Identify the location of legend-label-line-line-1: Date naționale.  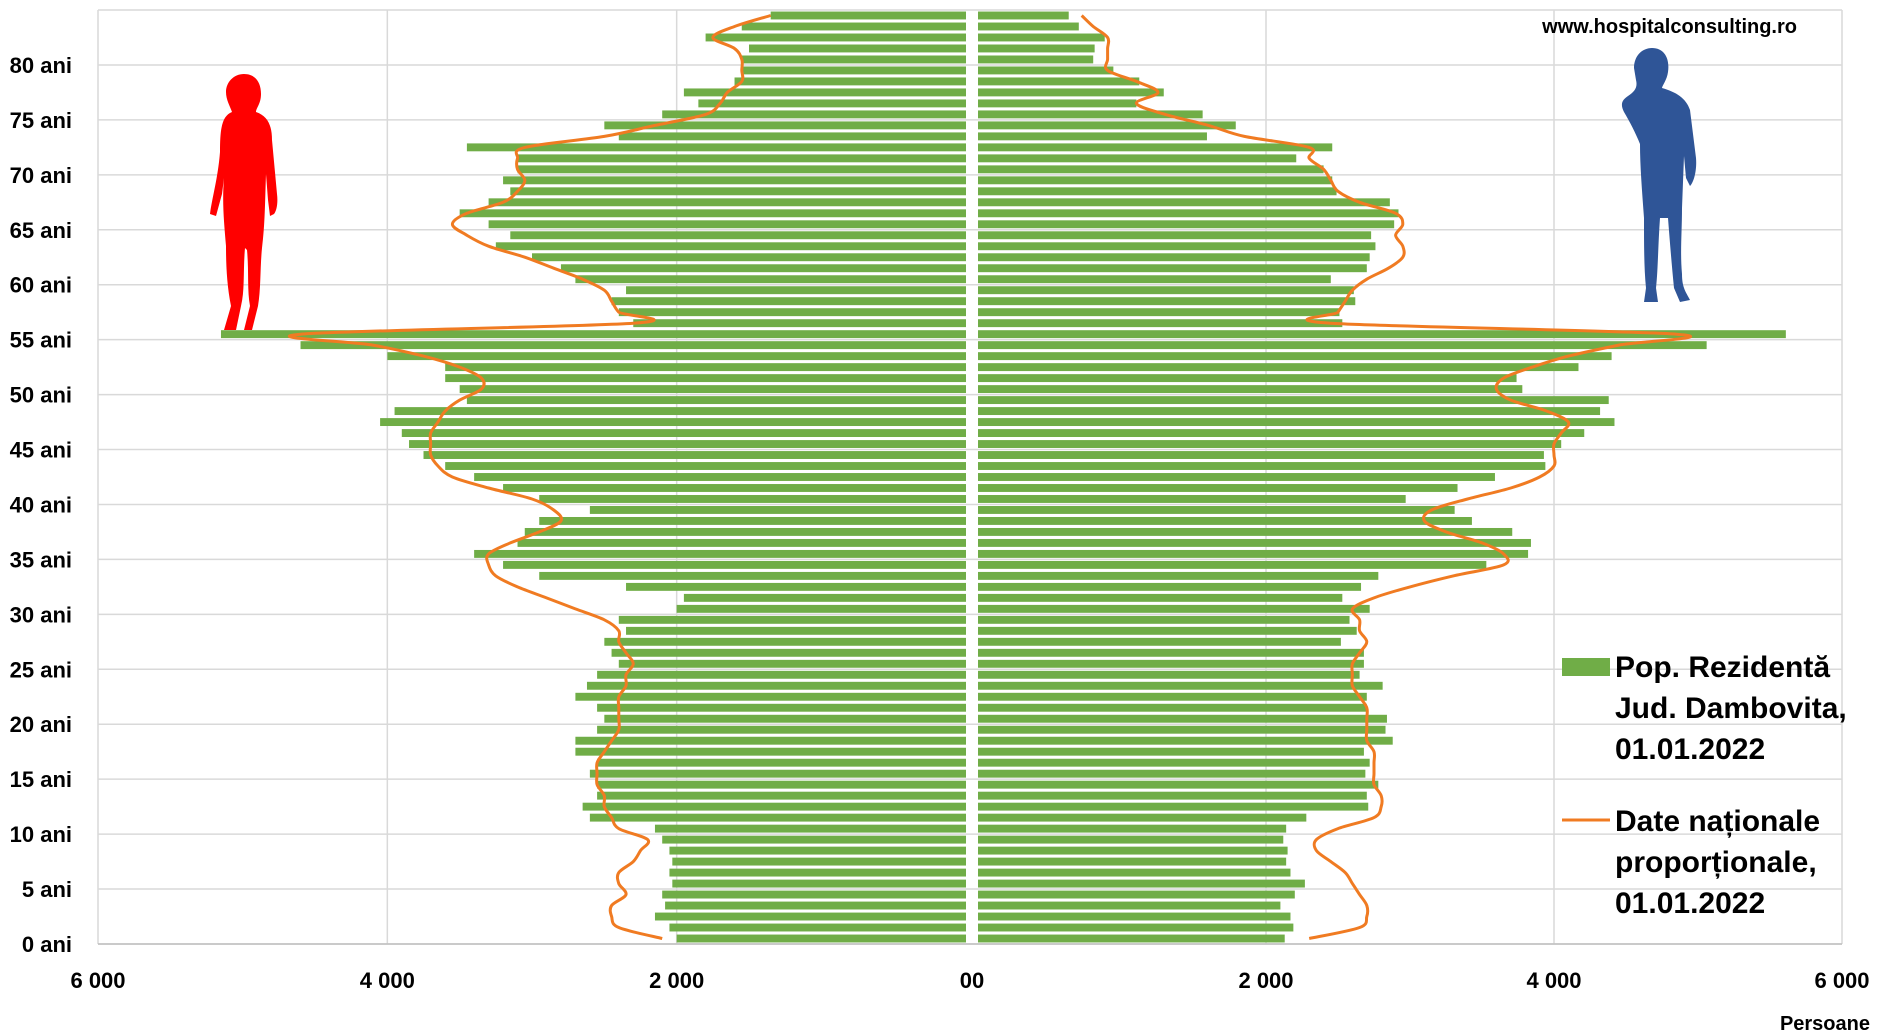
(1717, 821).